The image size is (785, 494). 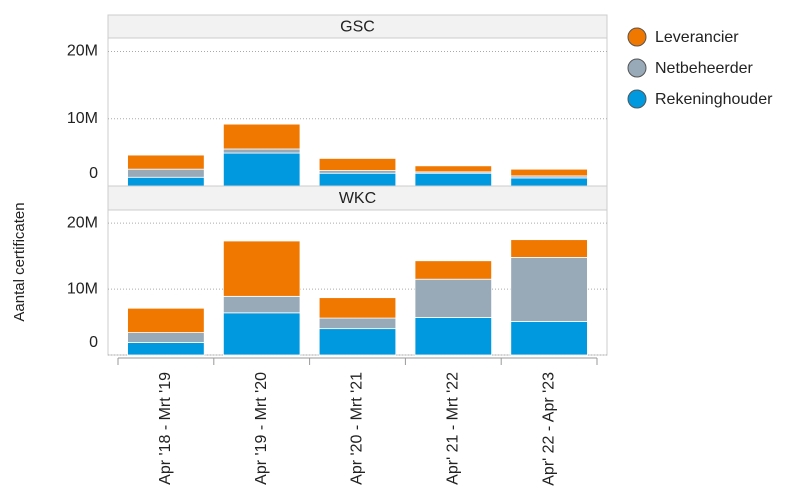 I want to click on panel-header, so click(x=357, y=198).